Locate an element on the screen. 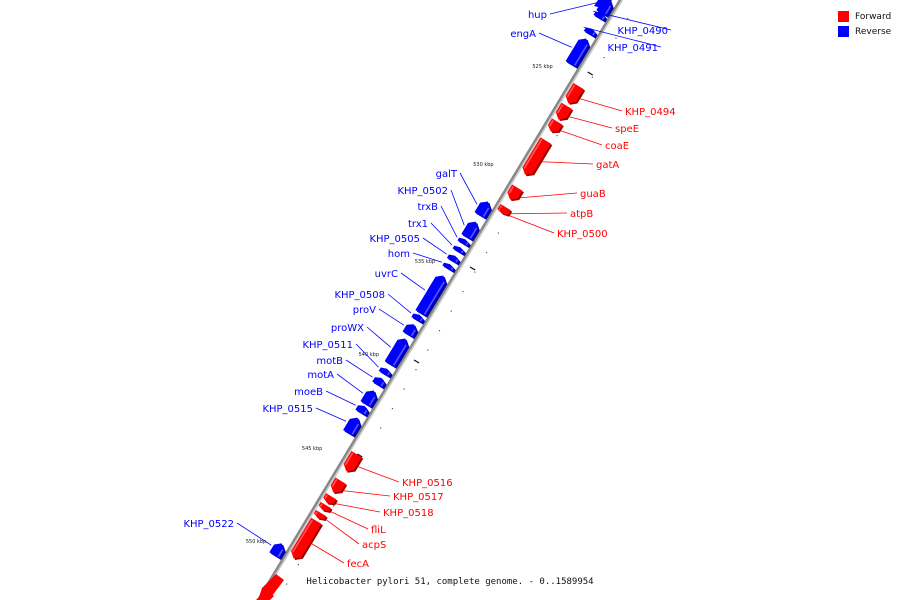  gene-galt is located at coordinates (483, 210).